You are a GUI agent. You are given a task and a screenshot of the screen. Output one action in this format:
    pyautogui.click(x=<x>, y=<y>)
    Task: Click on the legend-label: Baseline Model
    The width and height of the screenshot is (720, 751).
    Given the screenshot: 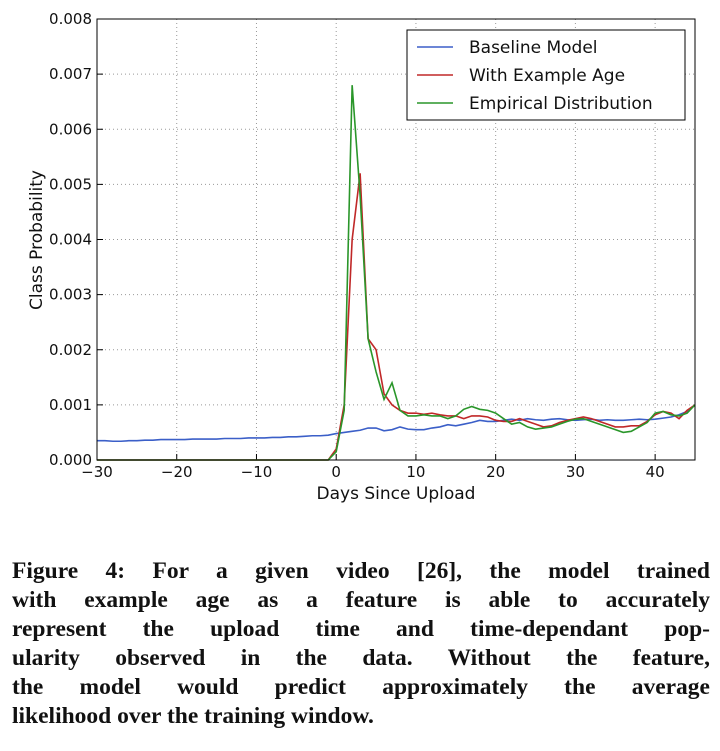 What is the action you would take?
    pyautogui.click(x=533, y=48)
    